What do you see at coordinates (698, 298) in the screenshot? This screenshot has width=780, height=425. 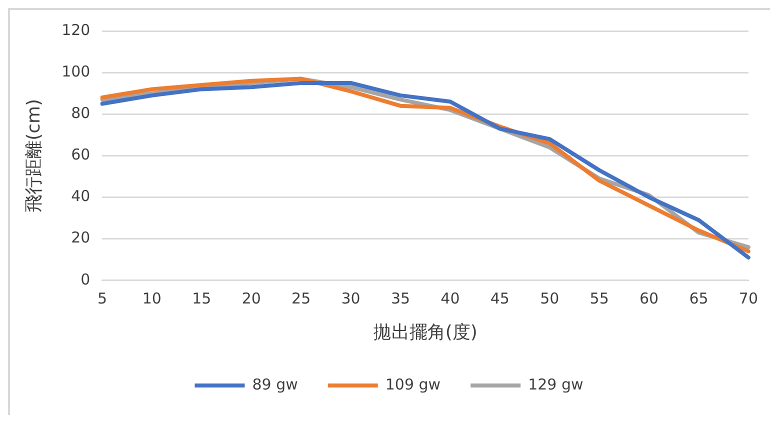 I see `x-tick-label: 65` at bounding box center [698, 298].